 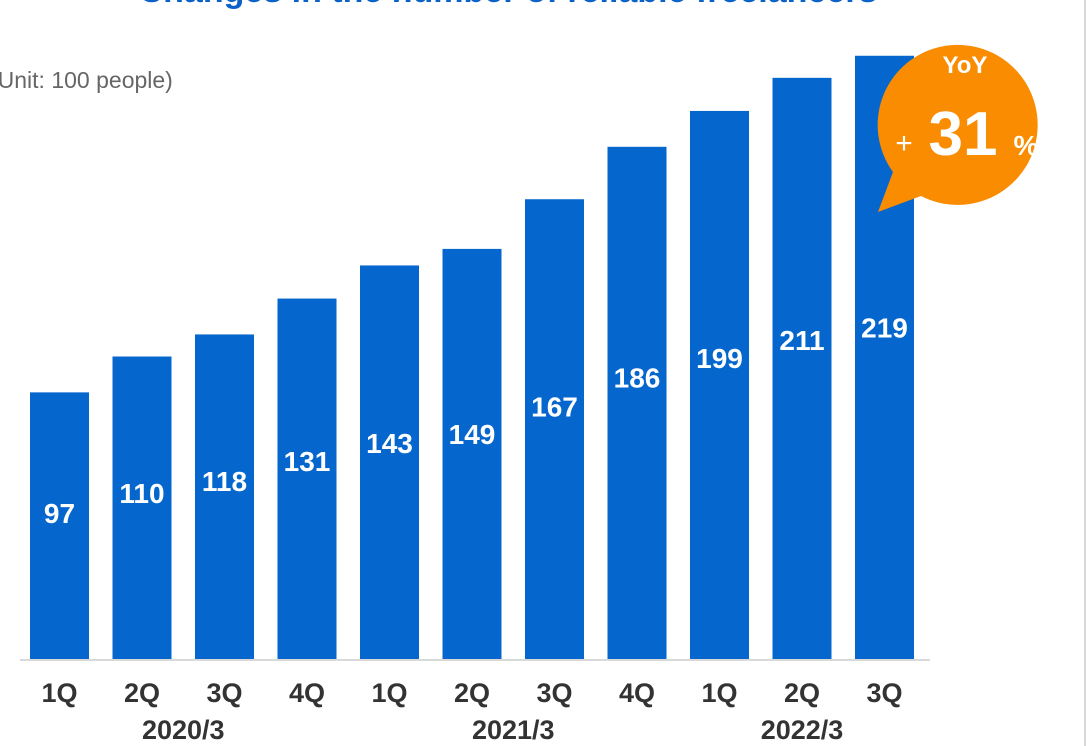 What do you see at coordinates (884, 328) in the screenshot?
I see `bar-value-label-11: 219` at bounding box center [884, 328].